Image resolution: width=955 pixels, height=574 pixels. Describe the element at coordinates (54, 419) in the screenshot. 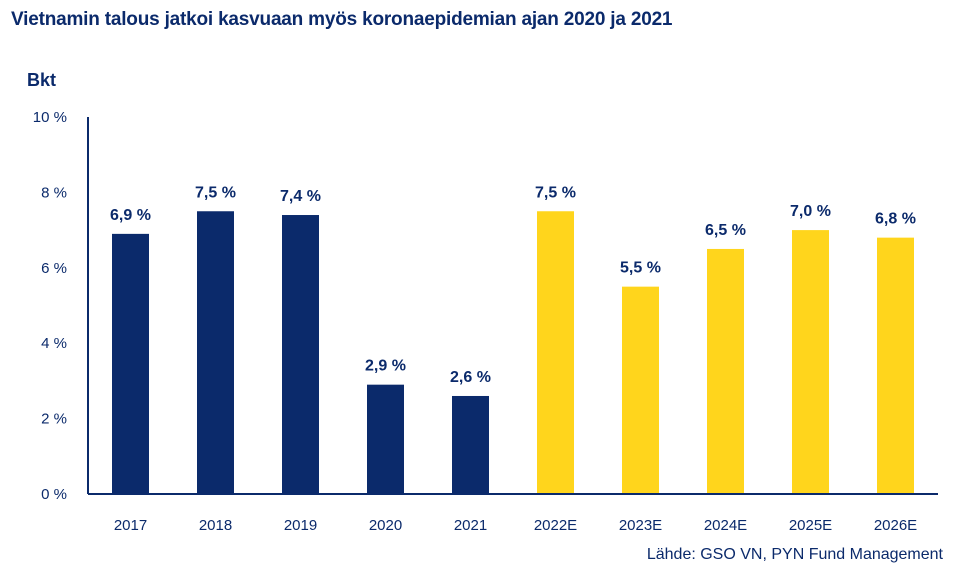

I see `y-tick-label: 2 %` at that location.